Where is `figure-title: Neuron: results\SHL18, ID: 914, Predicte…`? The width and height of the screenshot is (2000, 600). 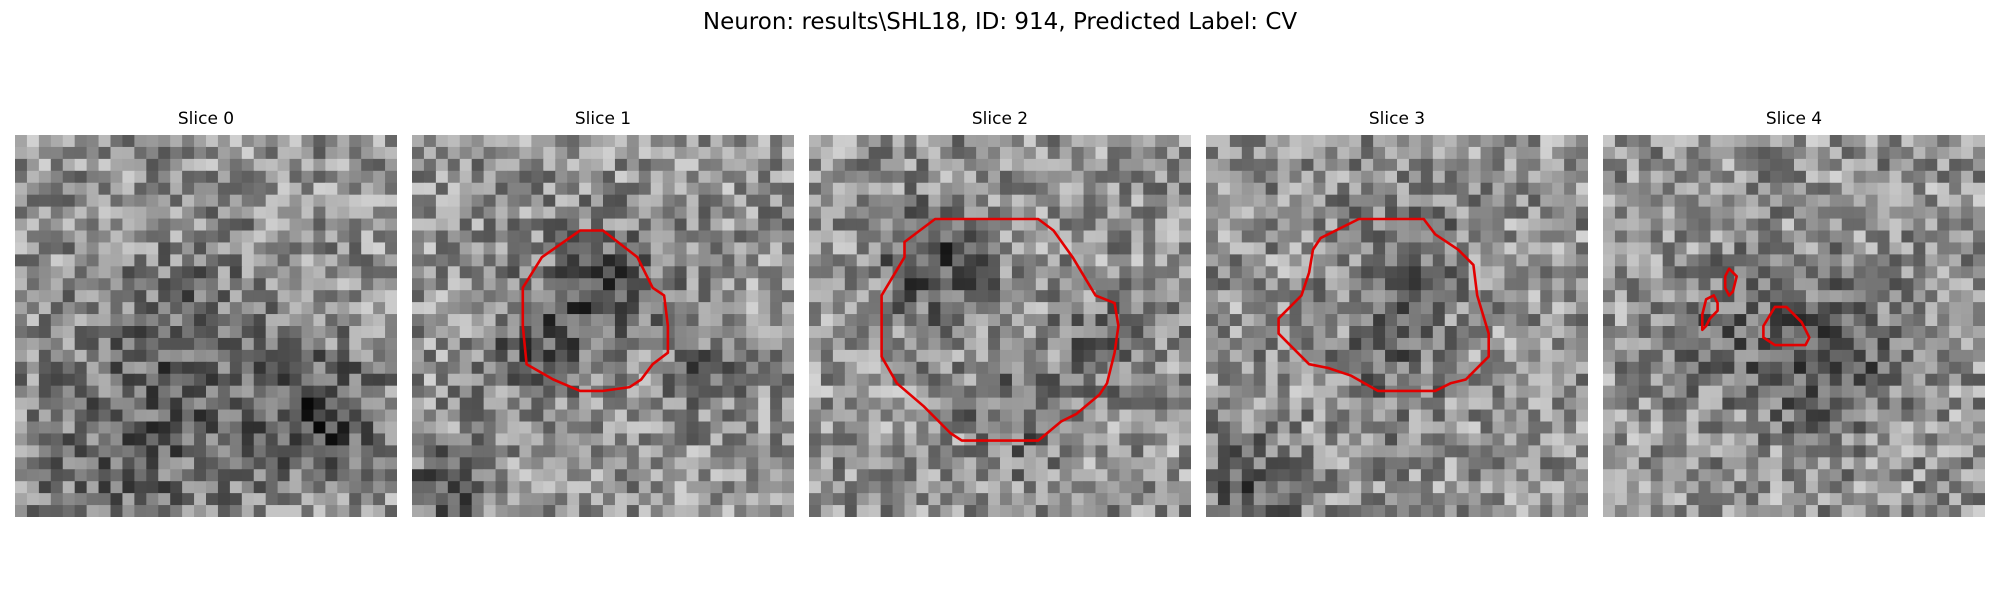 figure-title: Neuron: results\SHL18, ID: 914, Predicte… is located at coordinates (1000, 22).